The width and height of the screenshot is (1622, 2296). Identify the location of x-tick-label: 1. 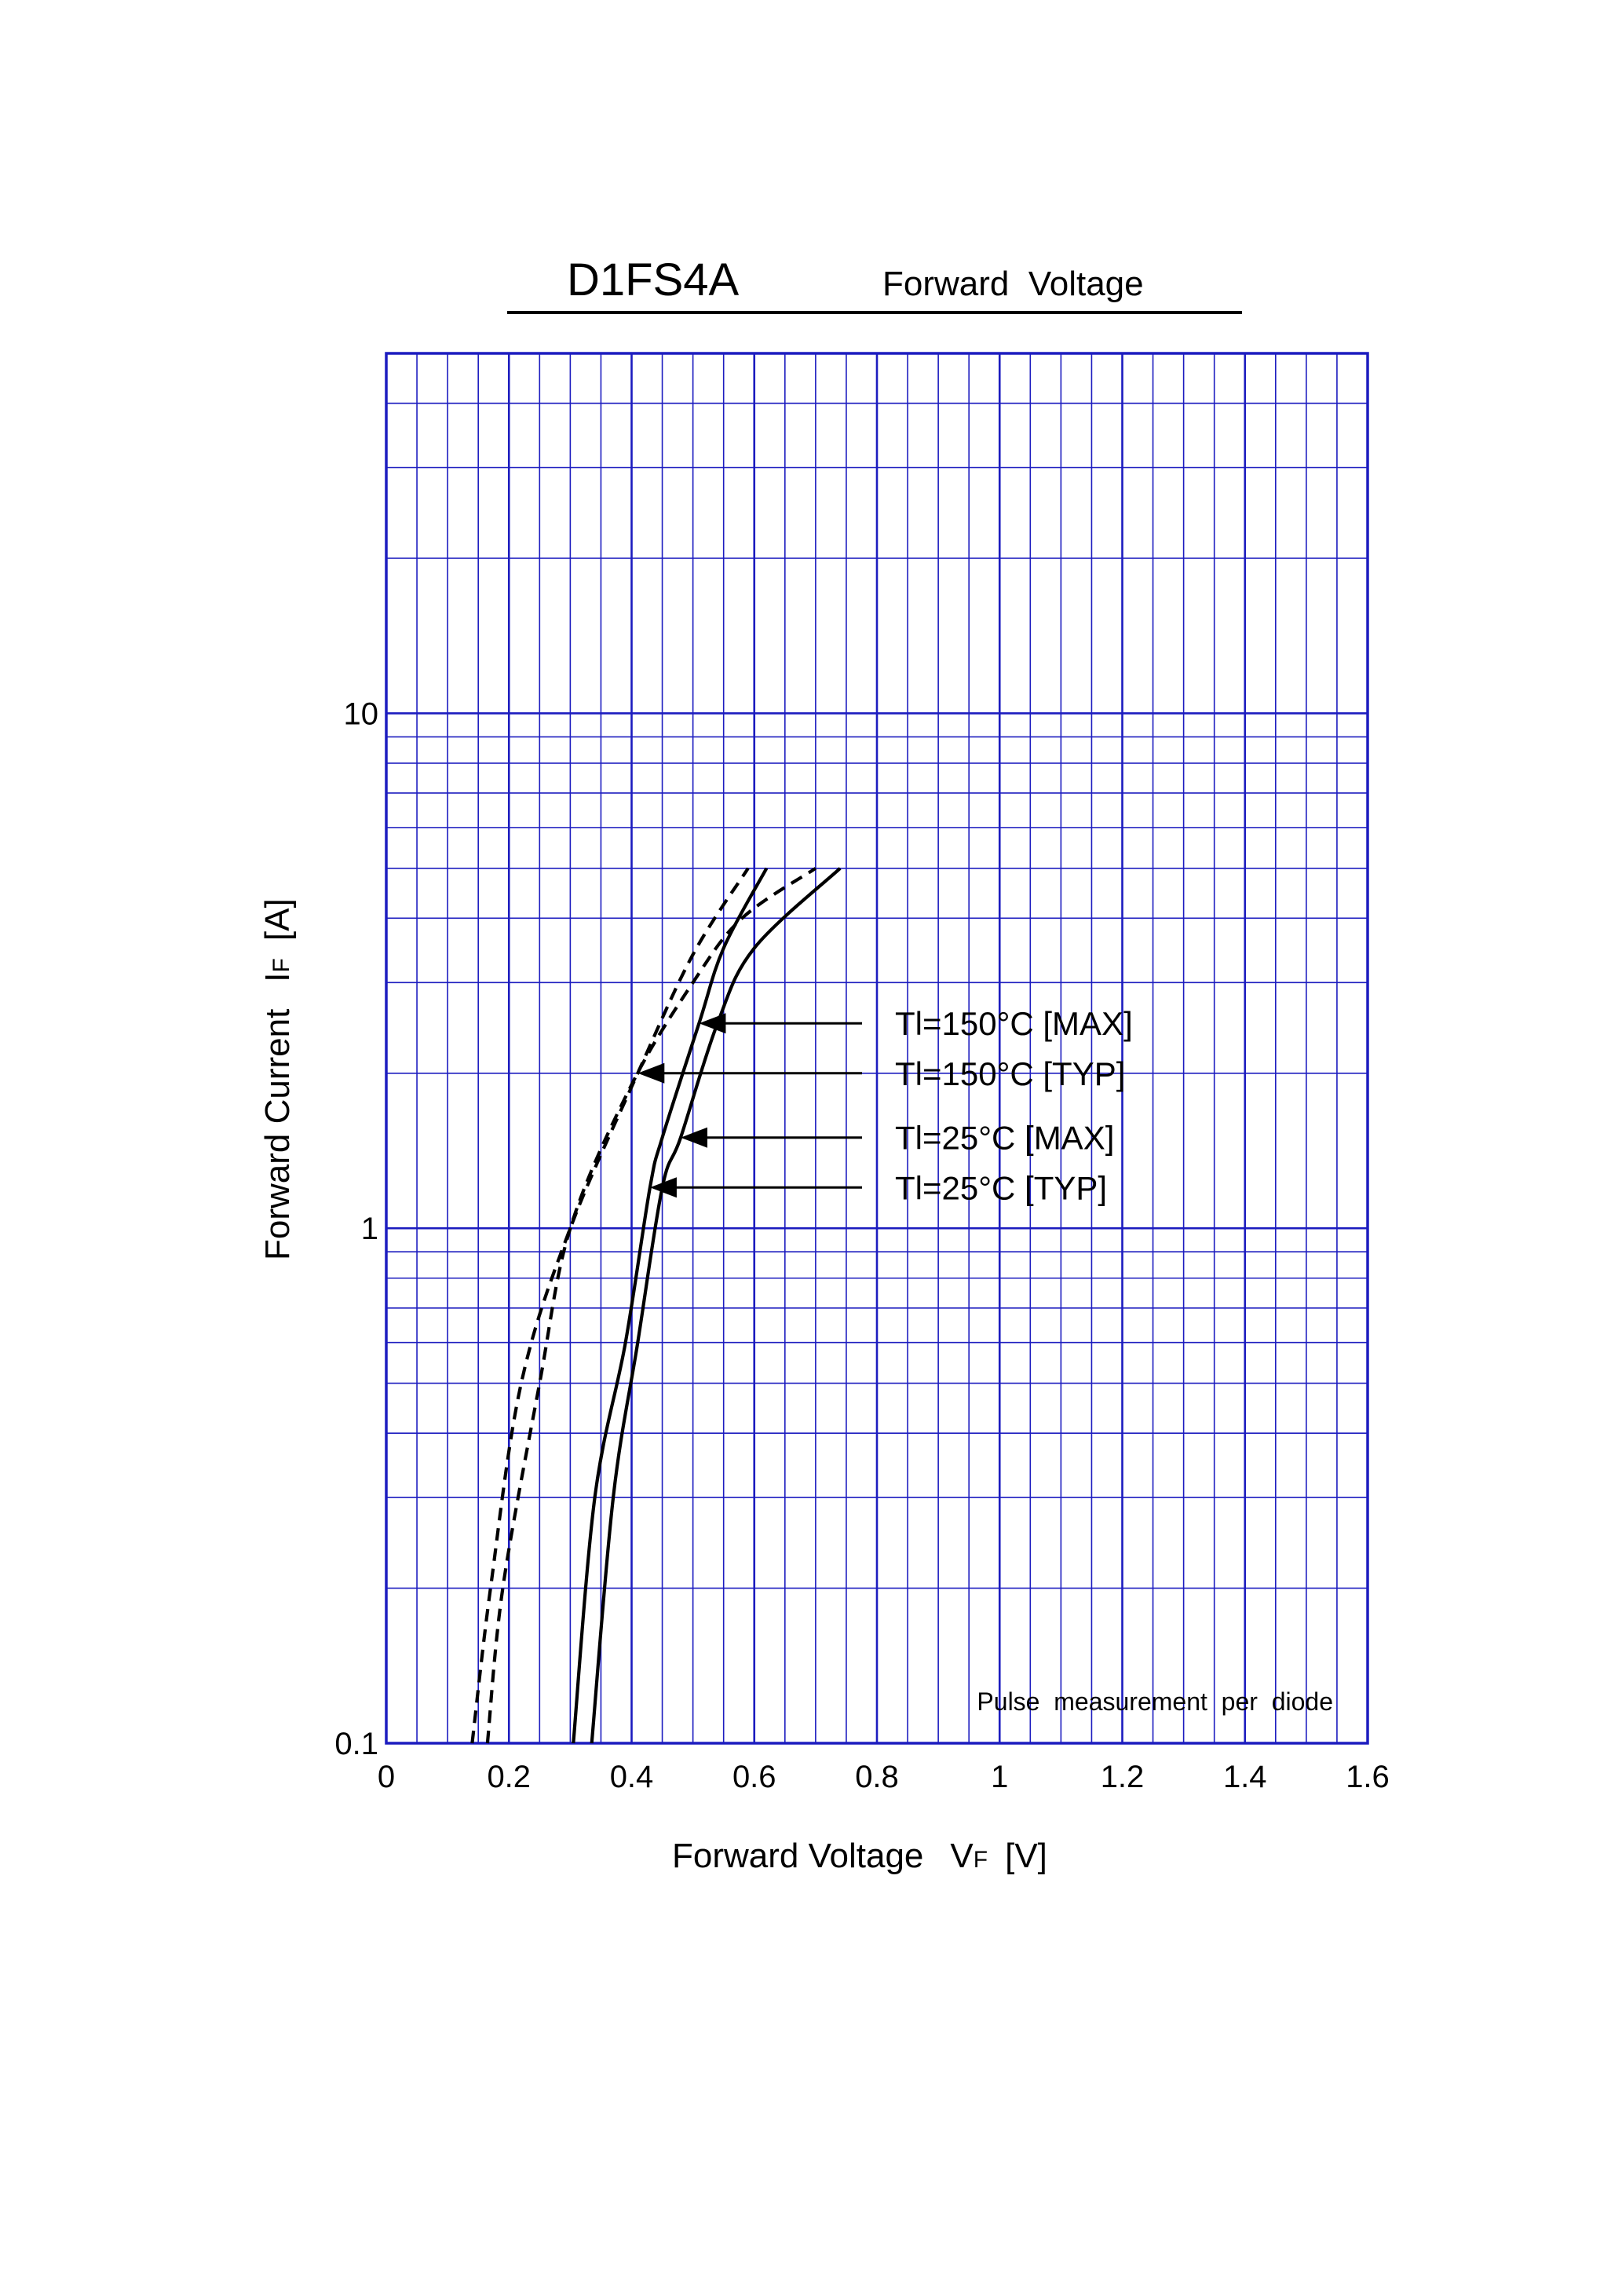
(999, 1777).